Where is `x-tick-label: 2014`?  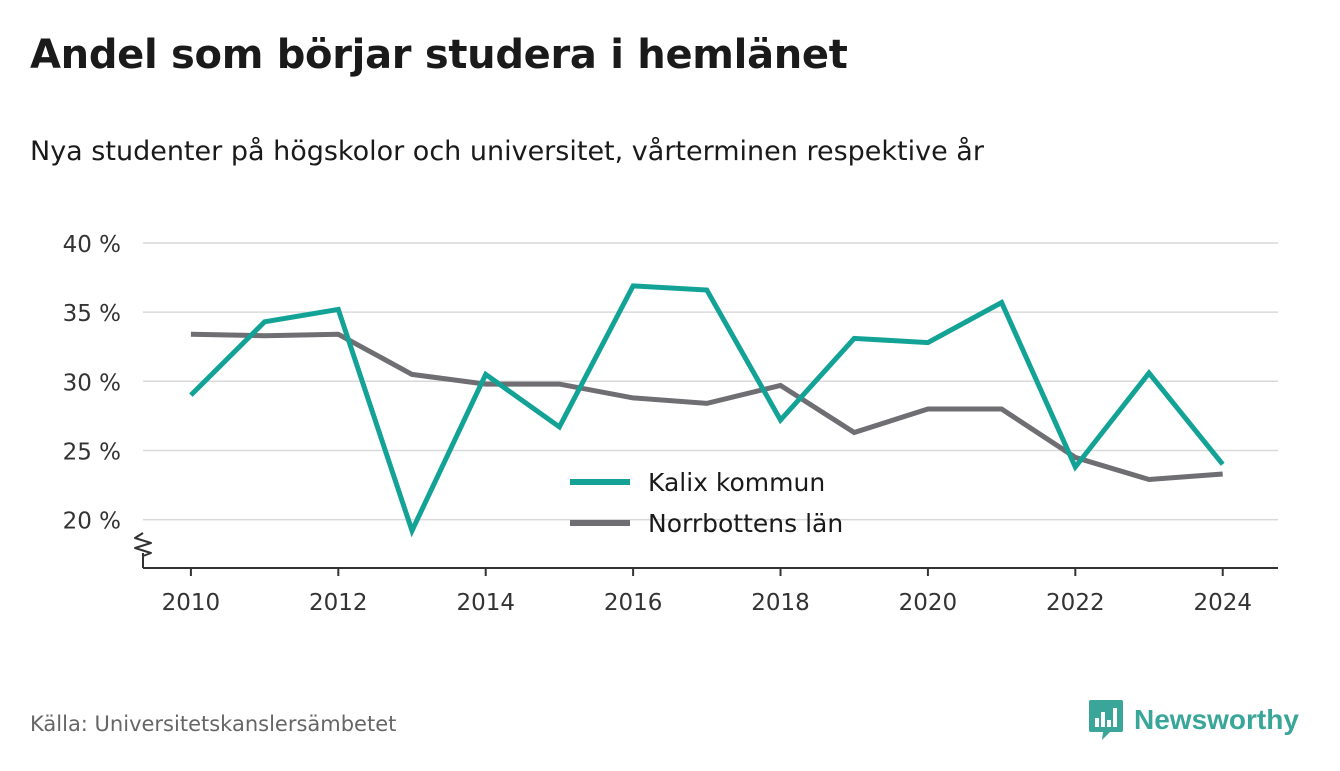 x-tick-label: 2014 is located at coordinates (485, 603).